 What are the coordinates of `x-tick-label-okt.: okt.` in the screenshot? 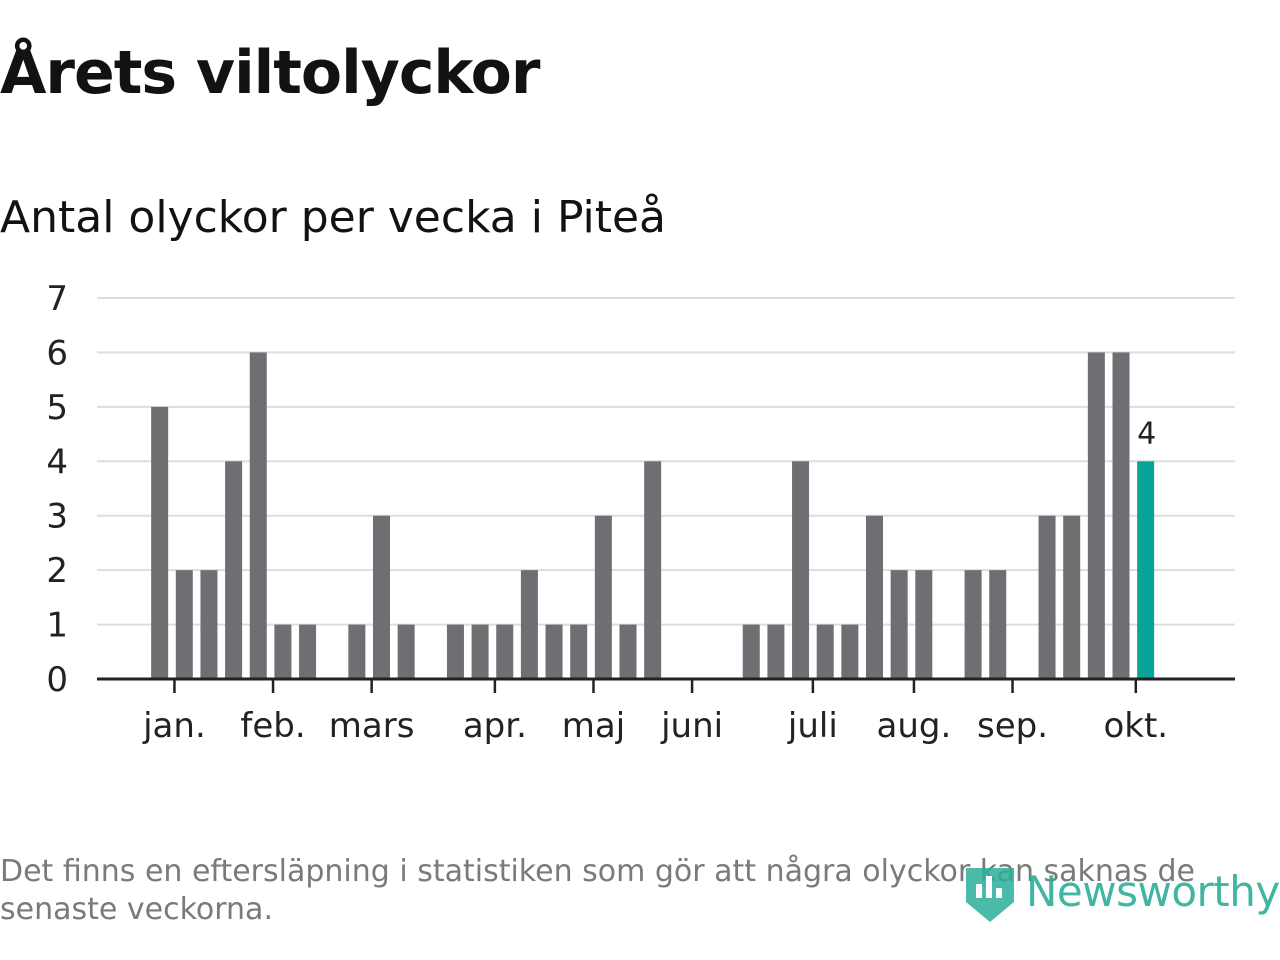 It's located at (1135, 726).